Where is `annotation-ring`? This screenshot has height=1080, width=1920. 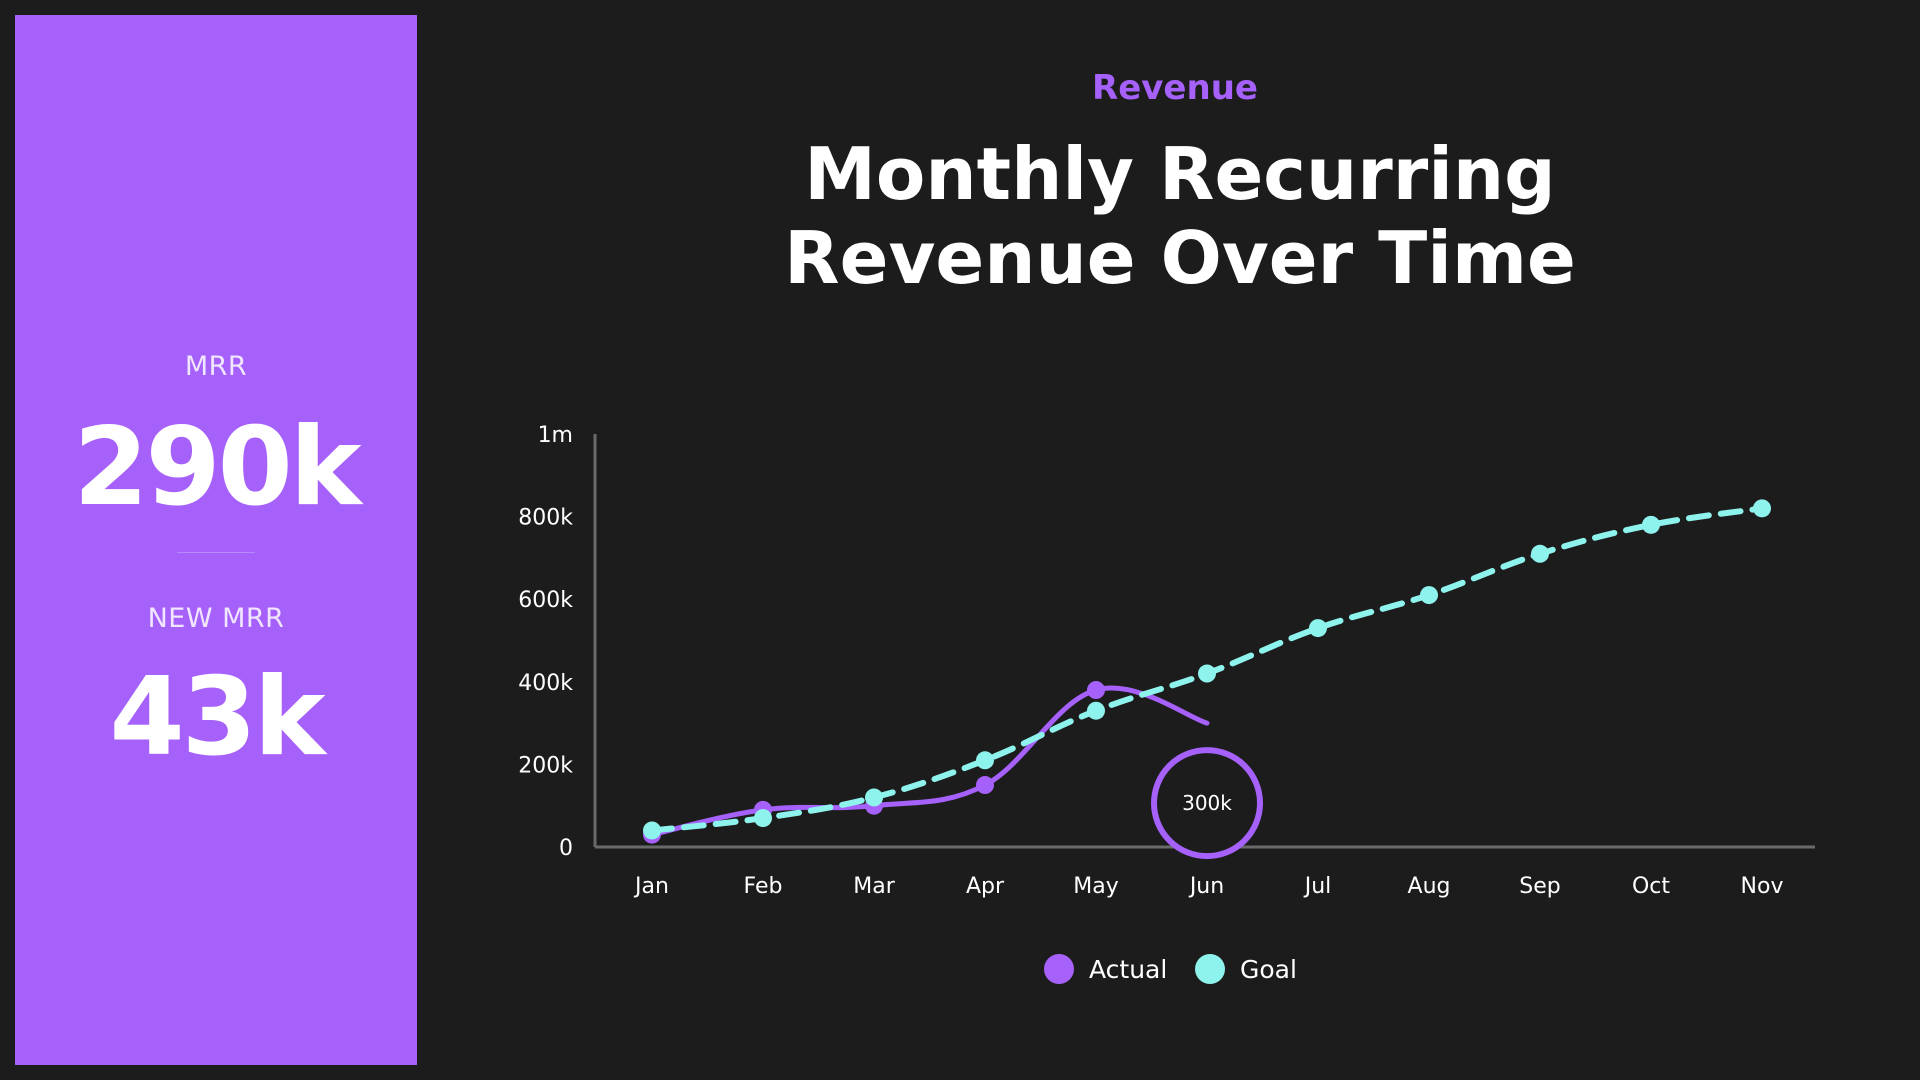 annotation-ring is located at coordinates (1207, 803).